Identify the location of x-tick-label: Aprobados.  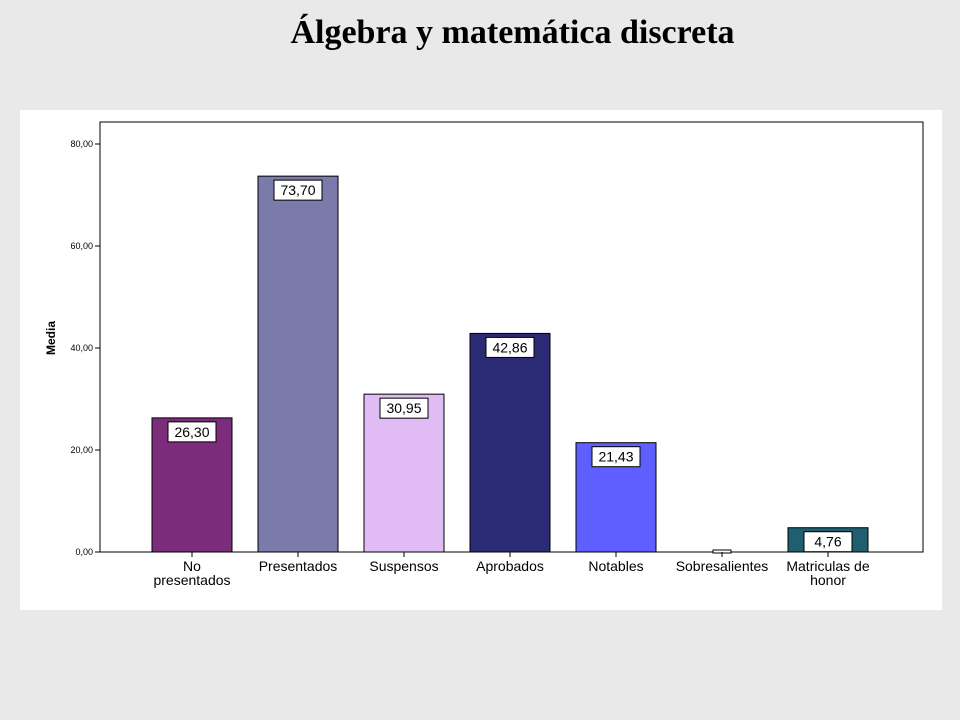
(510, 566).